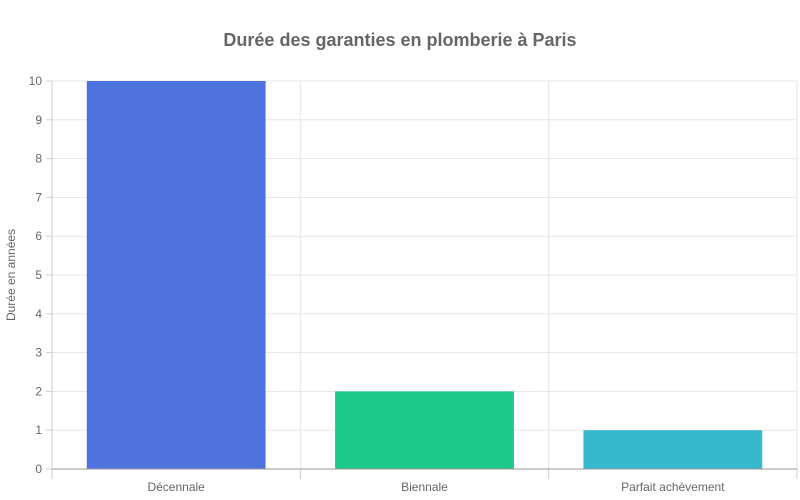 The height and width of the screenshot is (500, 800). I want to click on y-axis-title: Durée en années, so click(11, 275).